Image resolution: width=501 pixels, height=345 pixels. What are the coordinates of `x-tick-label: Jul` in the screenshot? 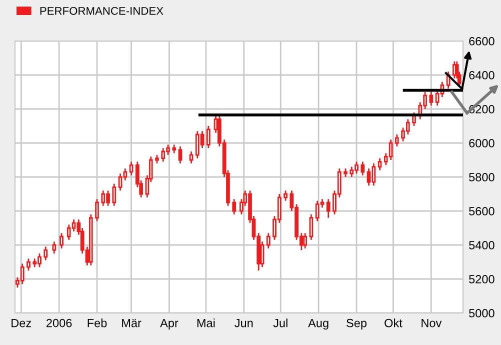 It's located at (280, 323).